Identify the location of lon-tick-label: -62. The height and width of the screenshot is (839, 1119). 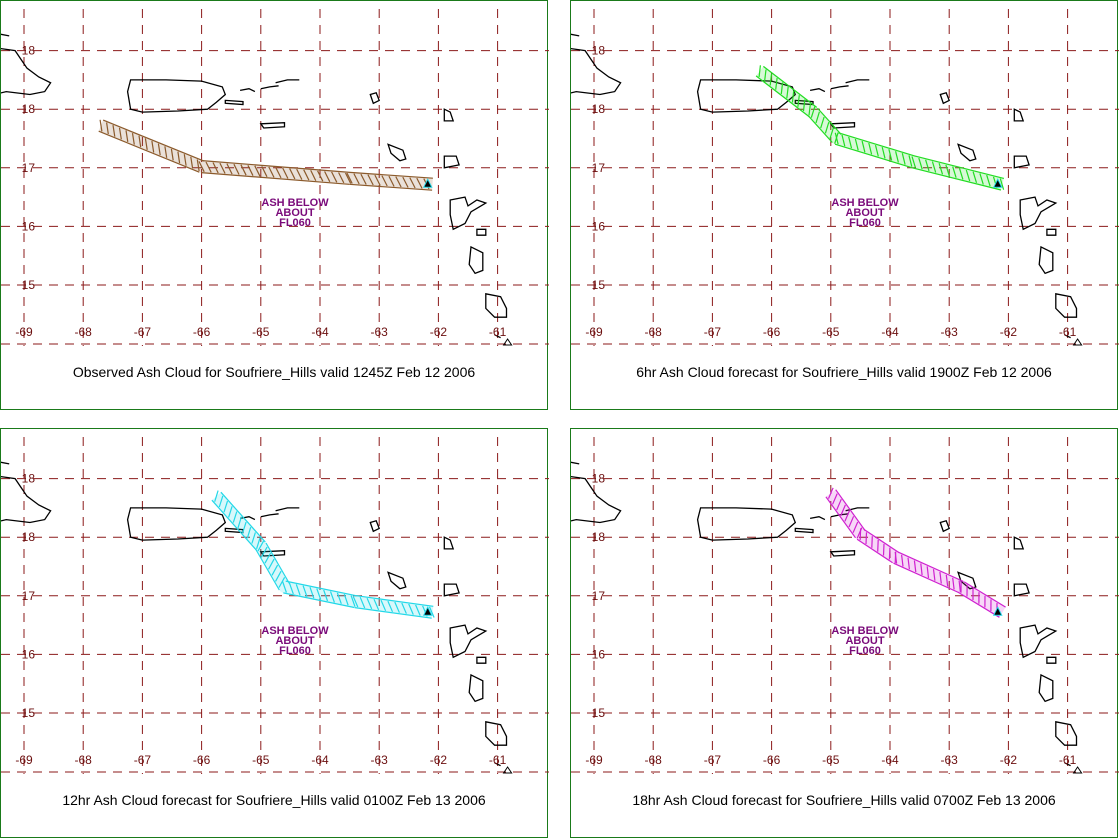
(439, 760).